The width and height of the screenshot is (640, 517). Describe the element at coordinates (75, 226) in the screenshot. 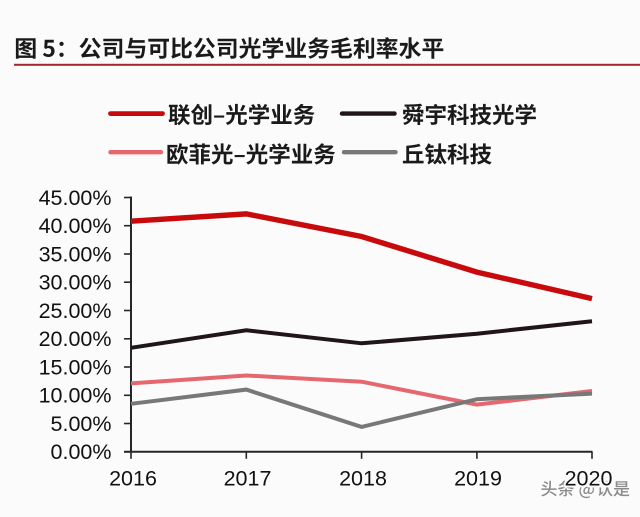

I see `svg-text: 40.00%` at that location.